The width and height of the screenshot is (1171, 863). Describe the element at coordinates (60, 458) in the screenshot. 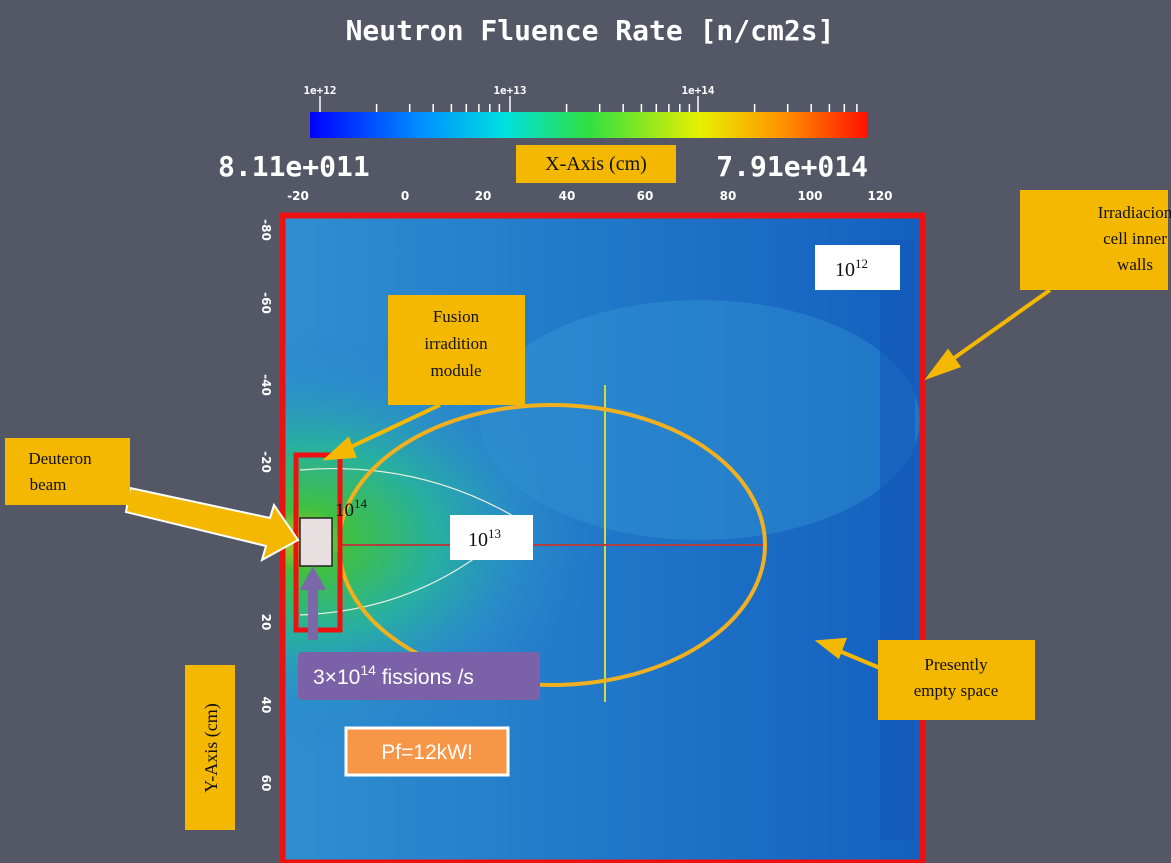

I see `line: Deuteron` at that location.